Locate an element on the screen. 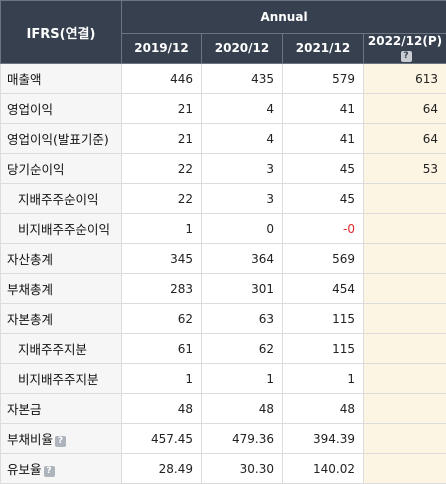 This screenshot has height=484, width=446. row-label: 지배주주순이익 is located at coordinates (61, 199).